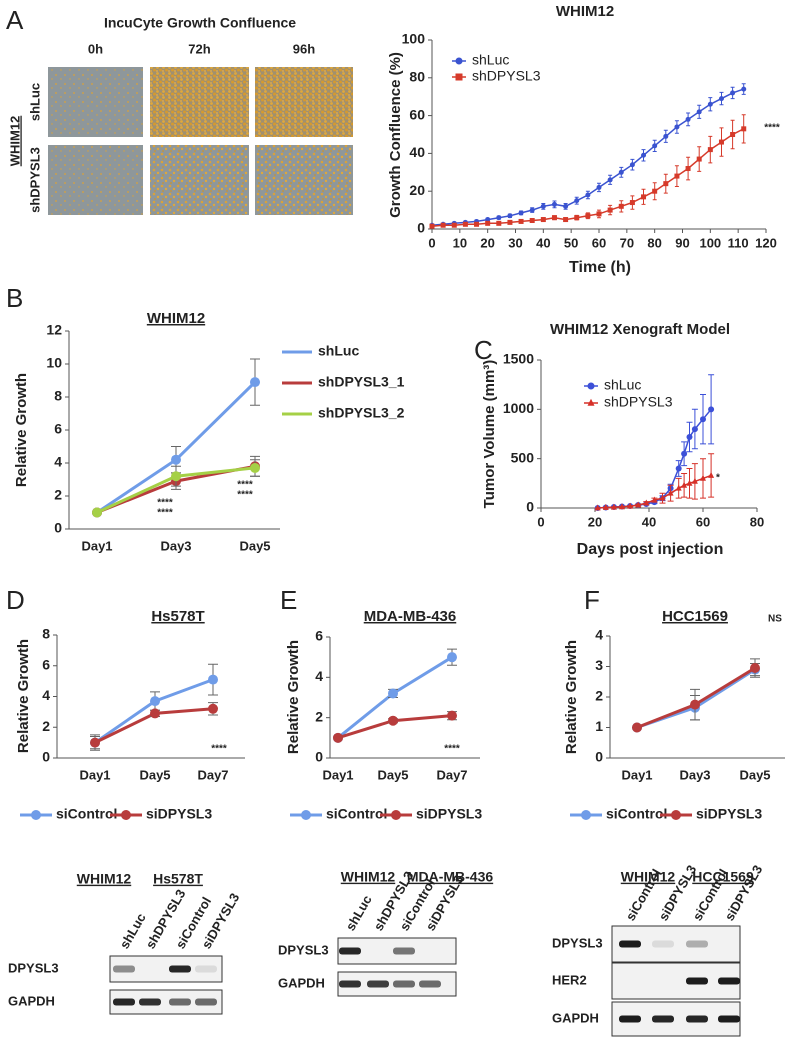  Describe the element at coordinates (200, 23) in the screenshot. I see `micrograph-title: IncuCyte Growth Confluence` at that location.